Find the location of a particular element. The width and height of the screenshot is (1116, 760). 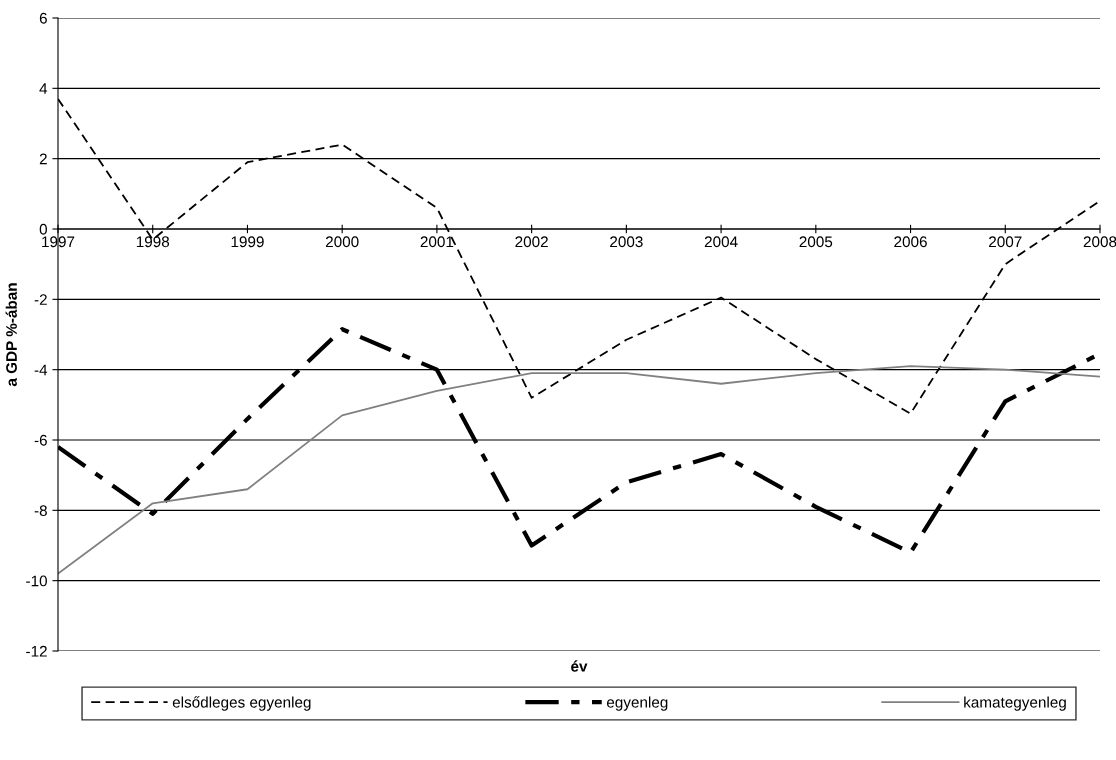

legend-label: elsődleges egyenleg is located at coordinates (241, 703).